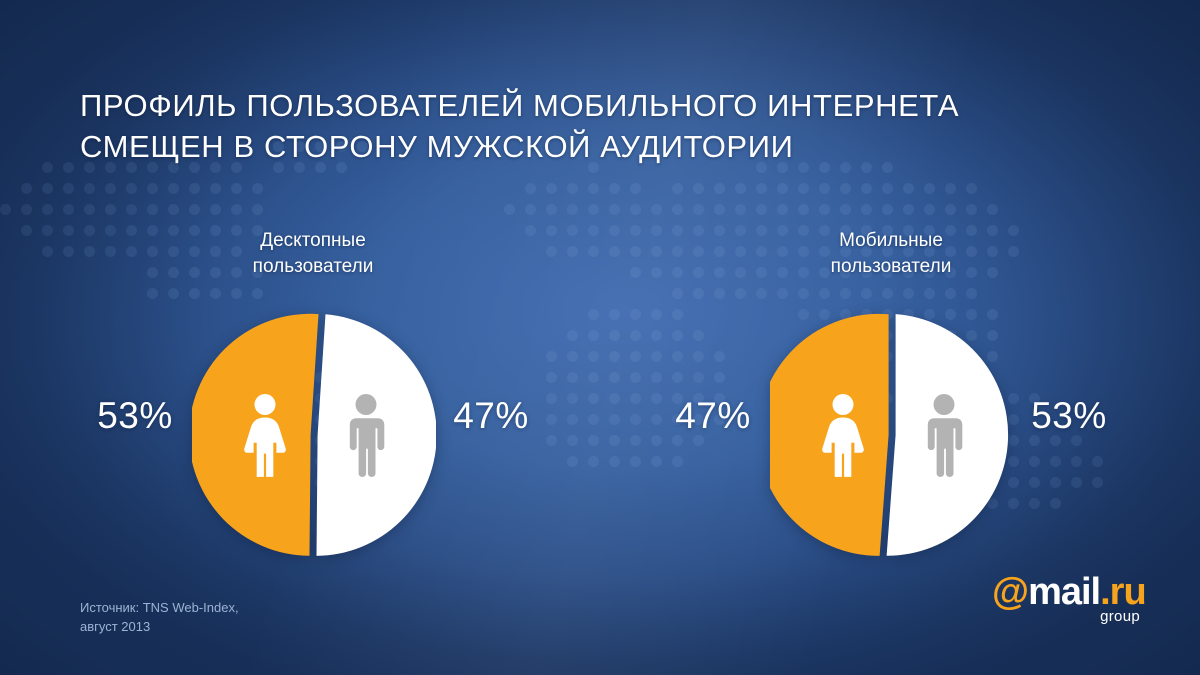 This screenshot has width=1200, height=675. Describe the element at coordinates (1064, 592) in the screenshot. I see `logo-mail-text: mail` at that location.